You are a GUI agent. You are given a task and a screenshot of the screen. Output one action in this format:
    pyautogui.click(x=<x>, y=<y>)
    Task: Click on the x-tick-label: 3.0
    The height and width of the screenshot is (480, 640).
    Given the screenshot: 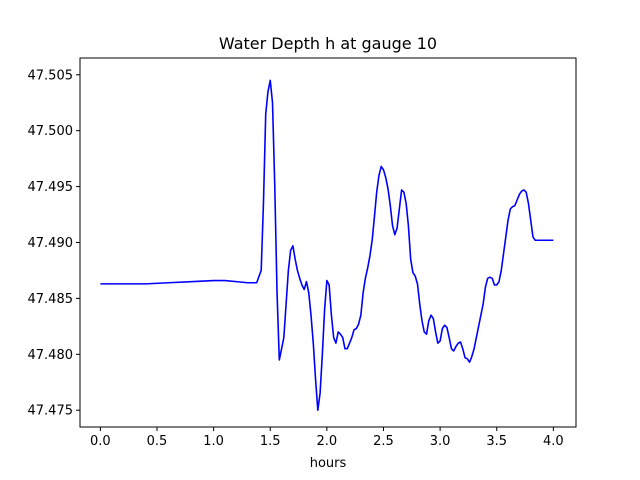 What is the action you would take?
    pyautogui.click(x=440, y=441)
    